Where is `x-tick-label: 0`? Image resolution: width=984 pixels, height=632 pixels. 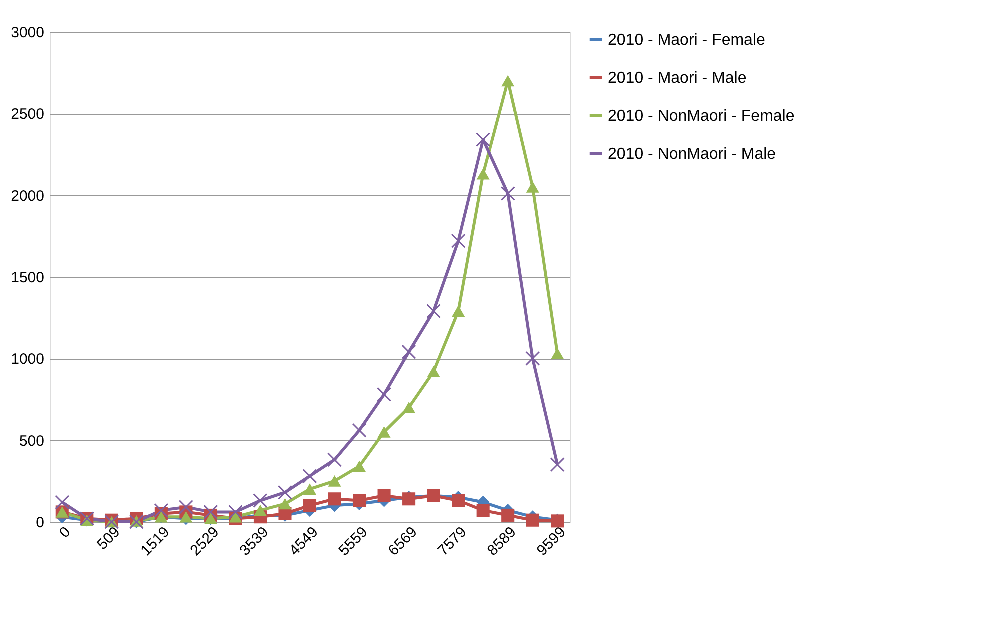 x-tick-label: 0 is located at coordinates (65, 533).